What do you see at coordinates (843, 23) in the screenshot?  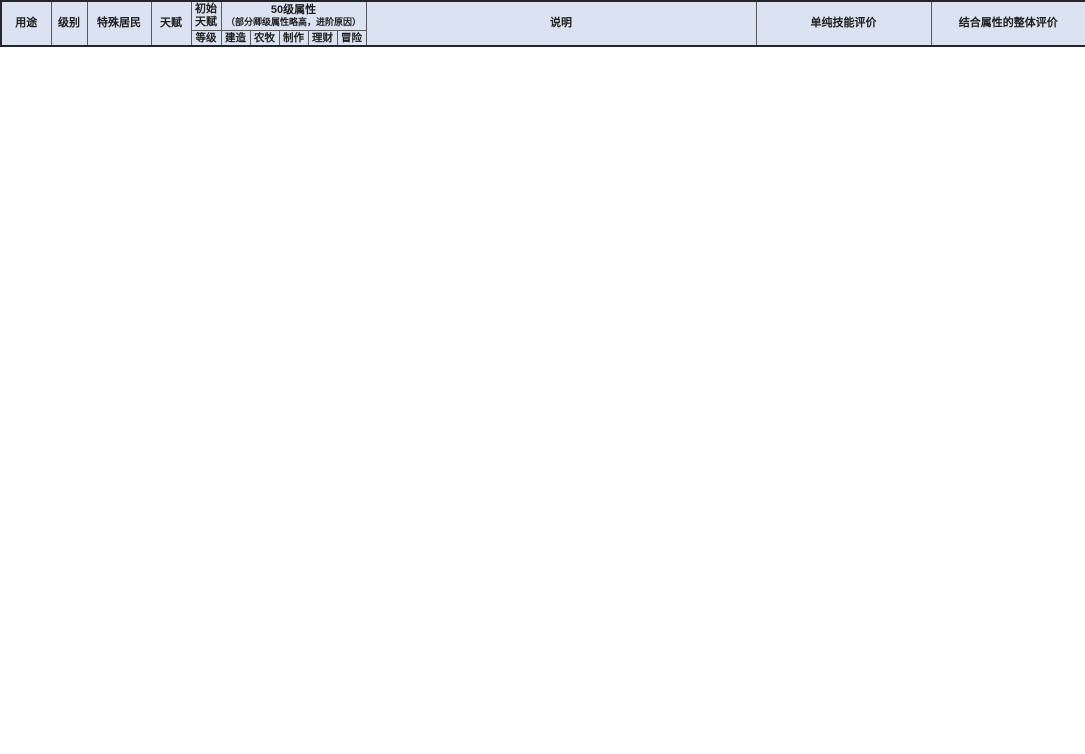 I see `header-skill-eval: 单纯技能评价` at bounding box center [843, 23].